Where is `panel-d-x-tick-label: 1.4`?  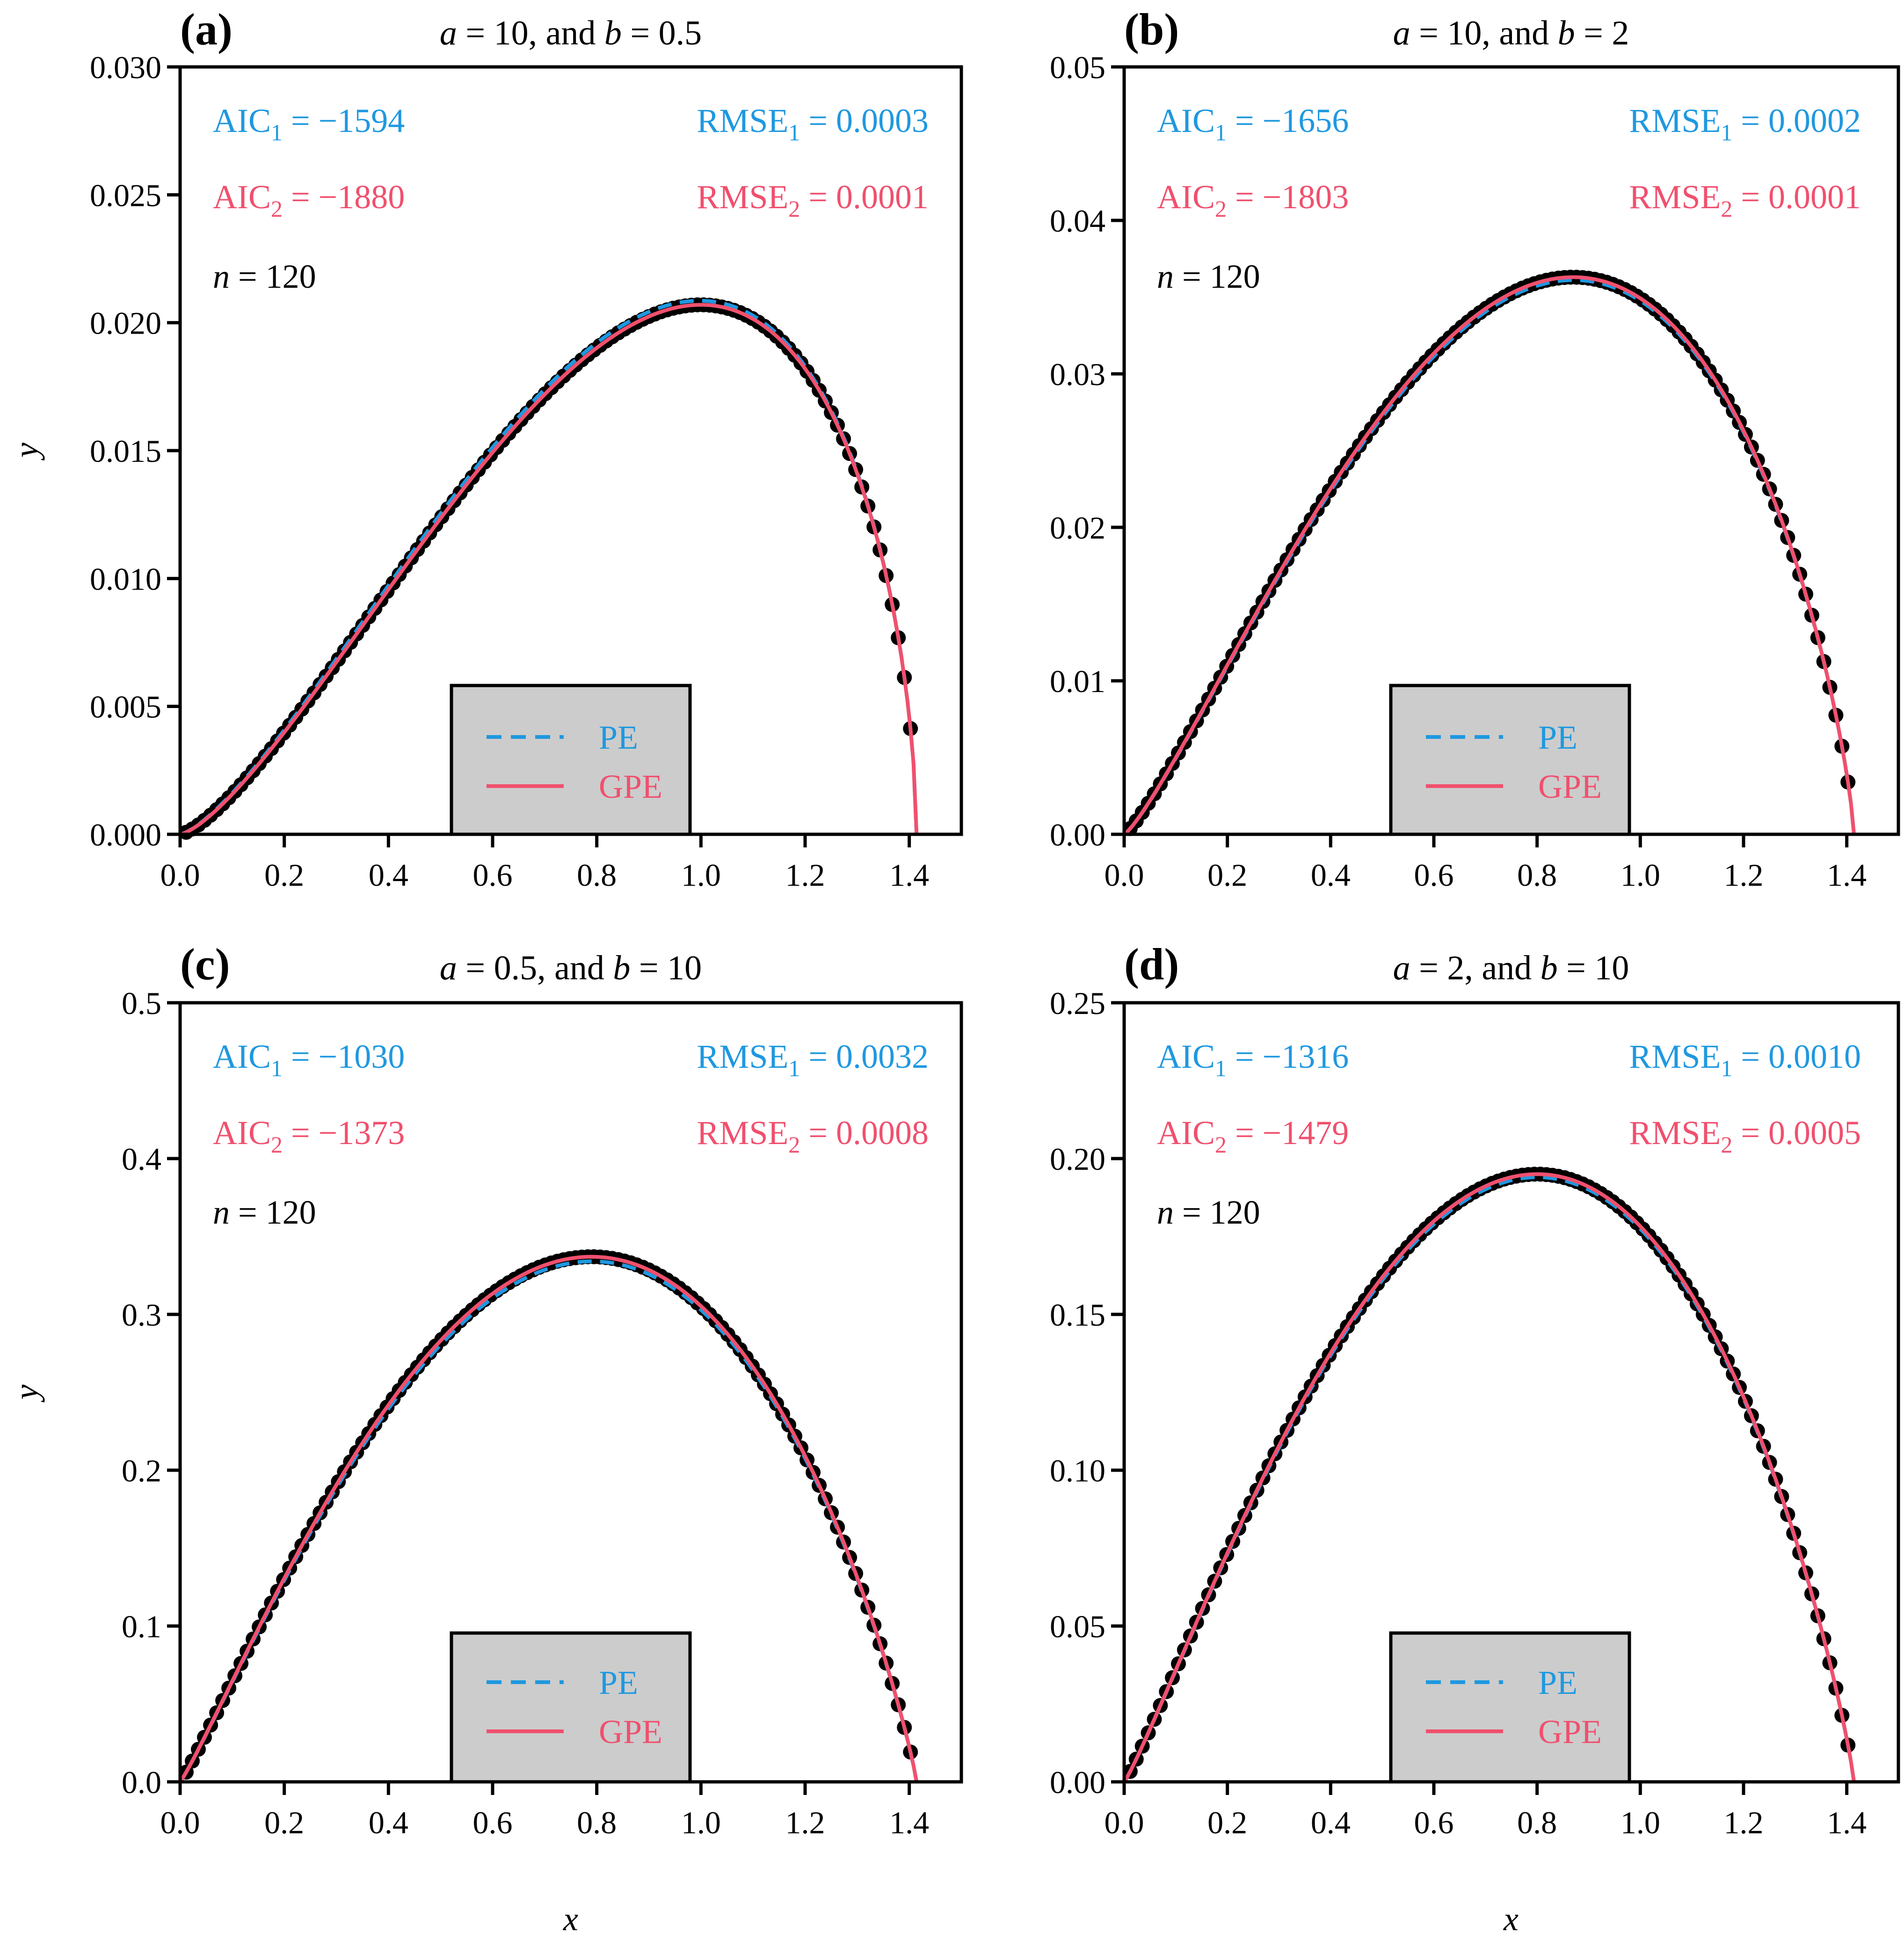
panel-d-x-tick-label: 1.4 is located at coordinates (1847, 1822).